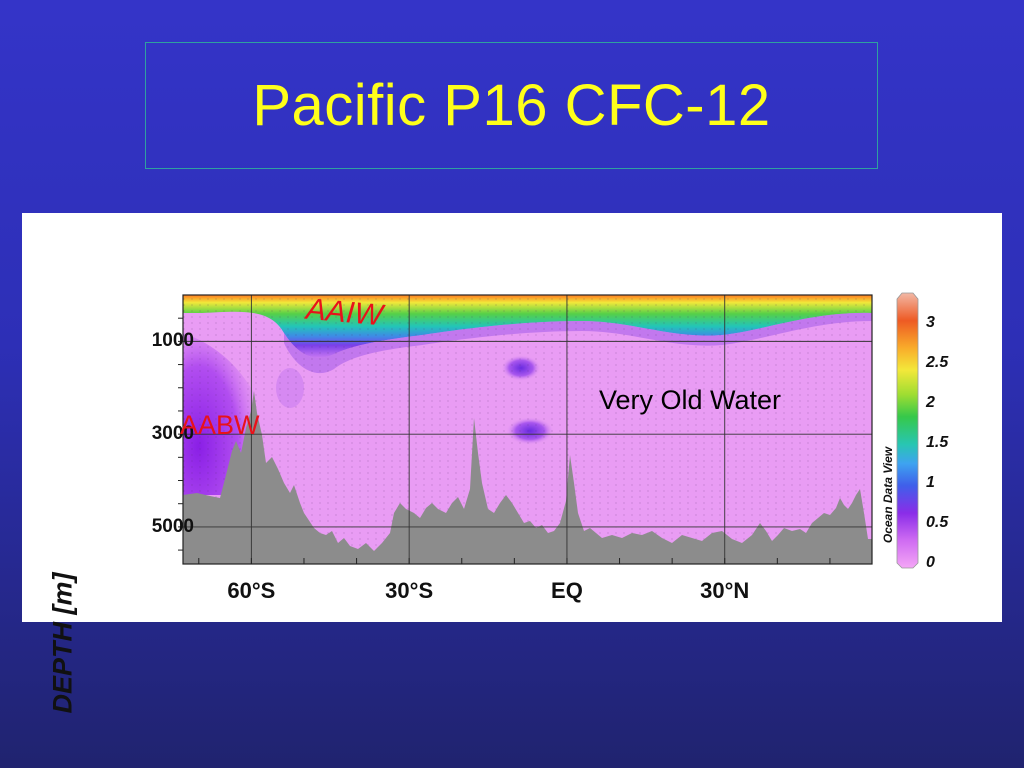 The height and width of the screenshot is (768, 1024). I want to click on slide-title: Pacific P16 CFC-12, so click(511, 105).